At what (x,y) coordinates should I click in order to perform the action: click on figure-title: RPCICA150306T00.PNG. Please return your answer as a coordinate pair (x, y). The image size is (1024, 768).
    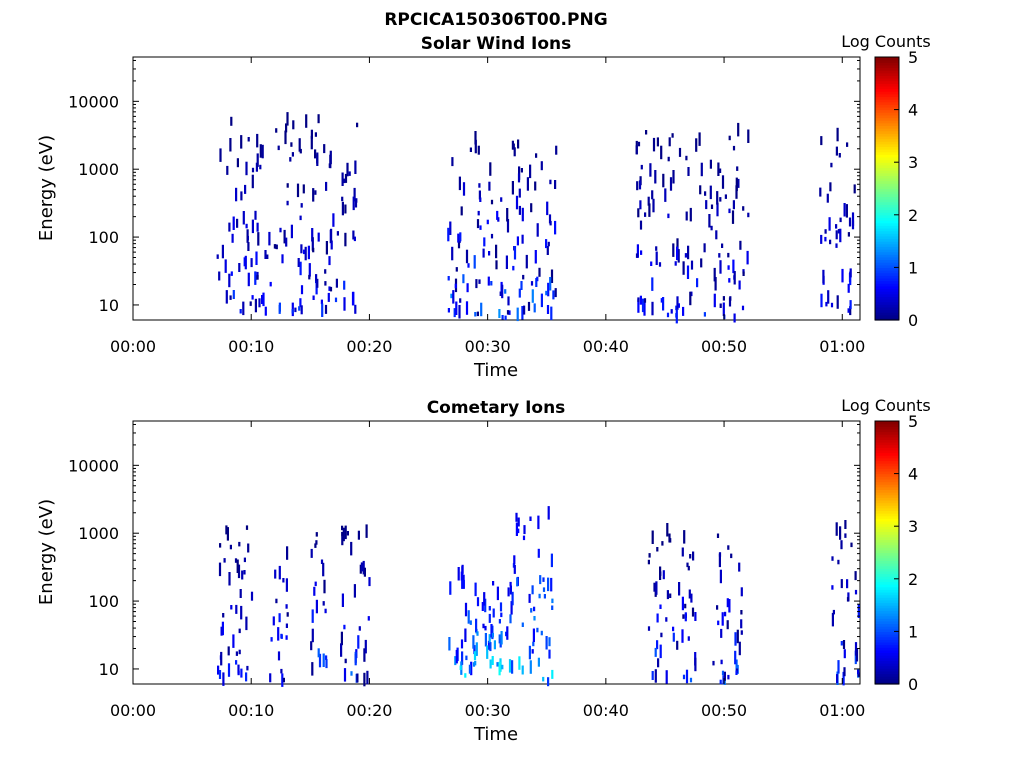
    Looking at the image, I should click on (495, 20).